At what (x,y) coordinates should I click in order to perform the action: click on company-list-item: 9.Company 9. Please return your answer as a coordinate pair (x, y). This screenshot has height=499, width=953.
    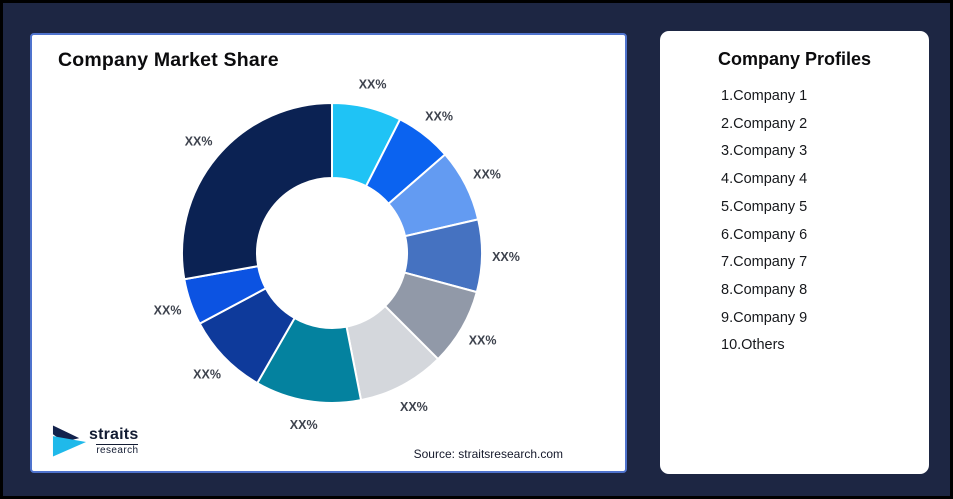
    Looking at the image, I should click on (764, 317).